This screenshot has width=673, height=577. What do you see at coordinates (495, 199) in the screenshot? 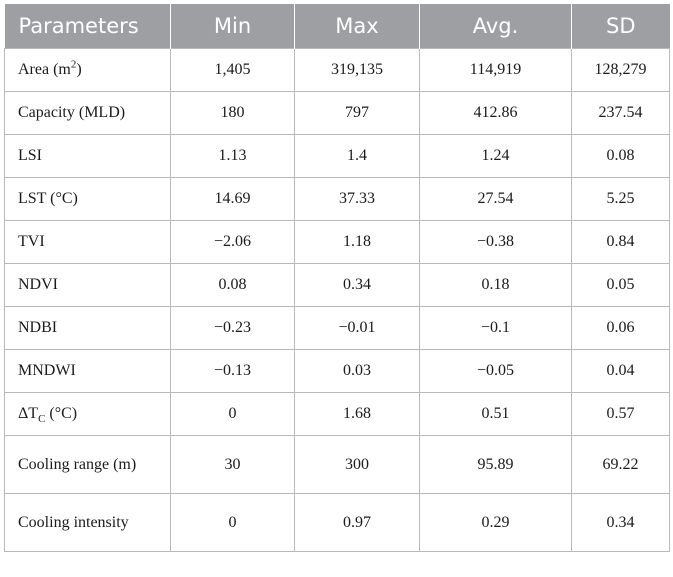
I see `avg-cell: 27.54` at bounding box center [495, 199].